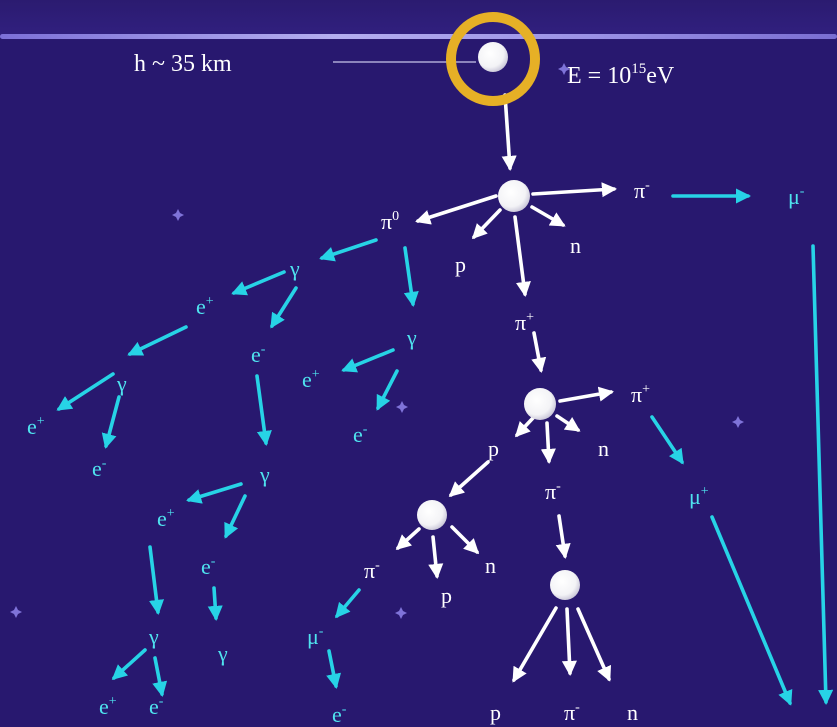 The height and width of the screenshot is (727, 837). Describe the element at coordinates (315, 636) in the screenshot. I see `label-mu-minus-2: μ-` at that location.